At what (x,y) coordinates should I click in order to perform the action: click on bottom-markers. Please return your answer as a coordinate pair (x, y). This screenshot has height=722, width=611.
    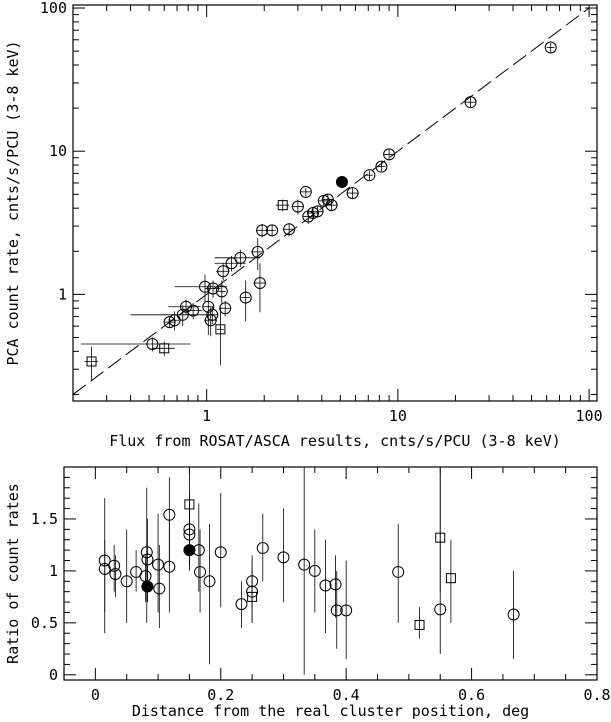
    Looking at the image, I should click on (309, 564).